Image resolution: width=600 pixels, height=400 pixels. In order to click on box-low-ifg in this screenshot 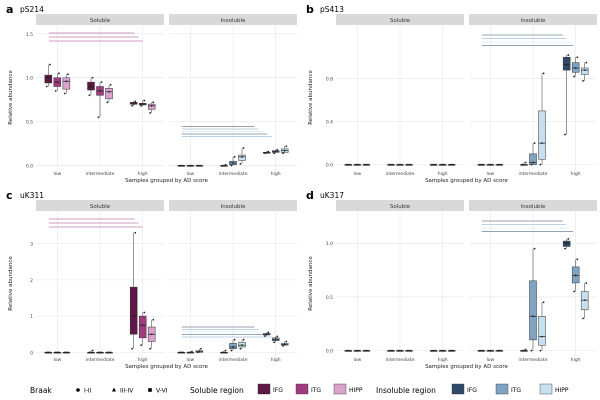, I will do `click(348, 164)`.